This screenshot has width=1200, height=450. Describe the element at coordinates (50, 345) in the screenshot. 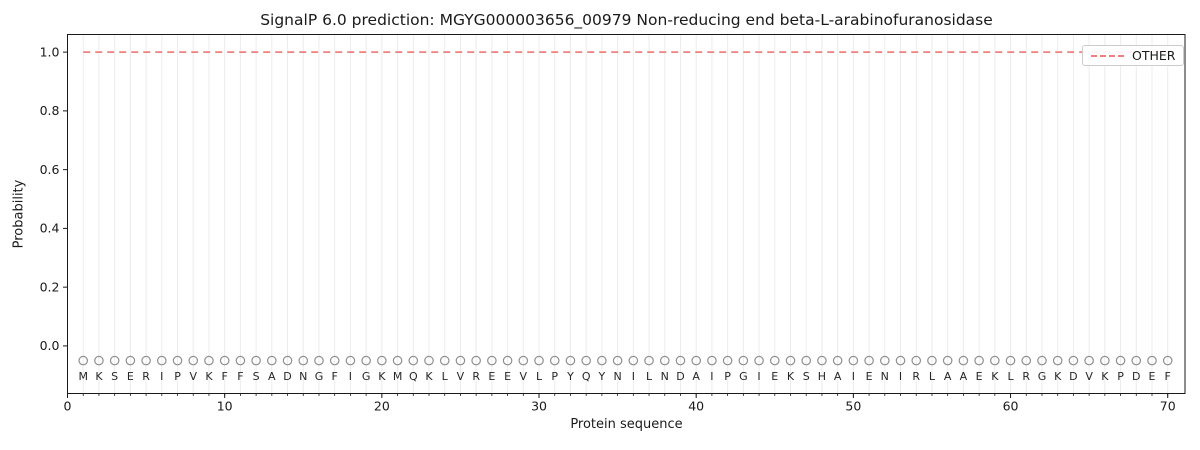

I see `y-tick-label: 0.0` at that location.